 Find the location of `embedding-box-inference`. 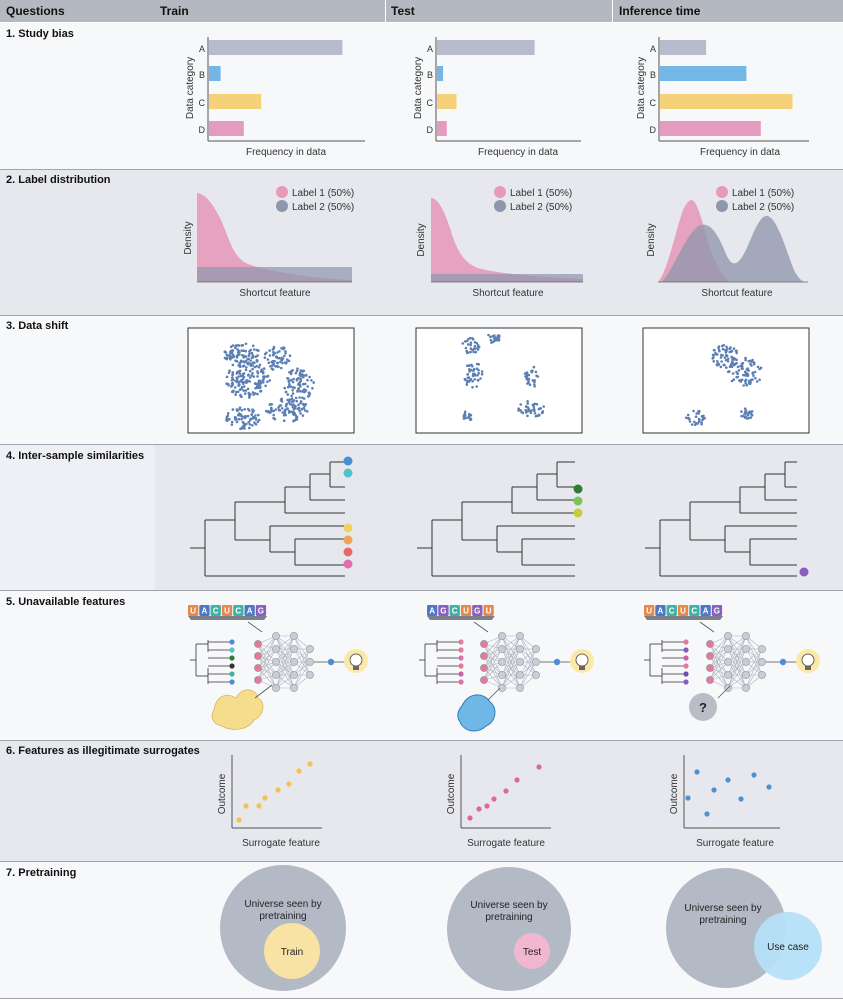

embedding-box-inference is located at coordinates (726, 380).